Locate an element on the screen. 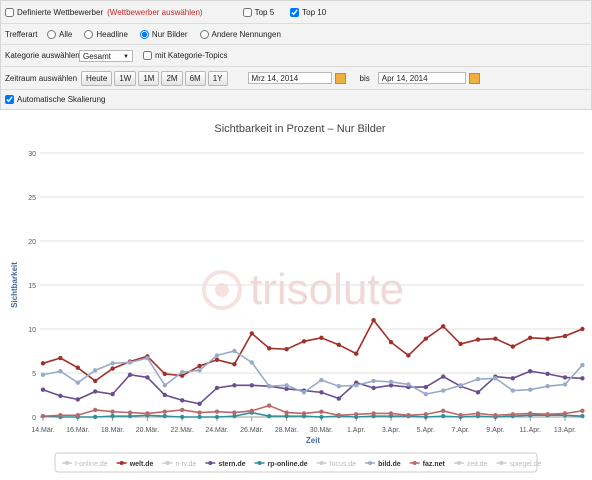 The image size is (592, 480). period-button: 1W is located at coordinates (125, 78).